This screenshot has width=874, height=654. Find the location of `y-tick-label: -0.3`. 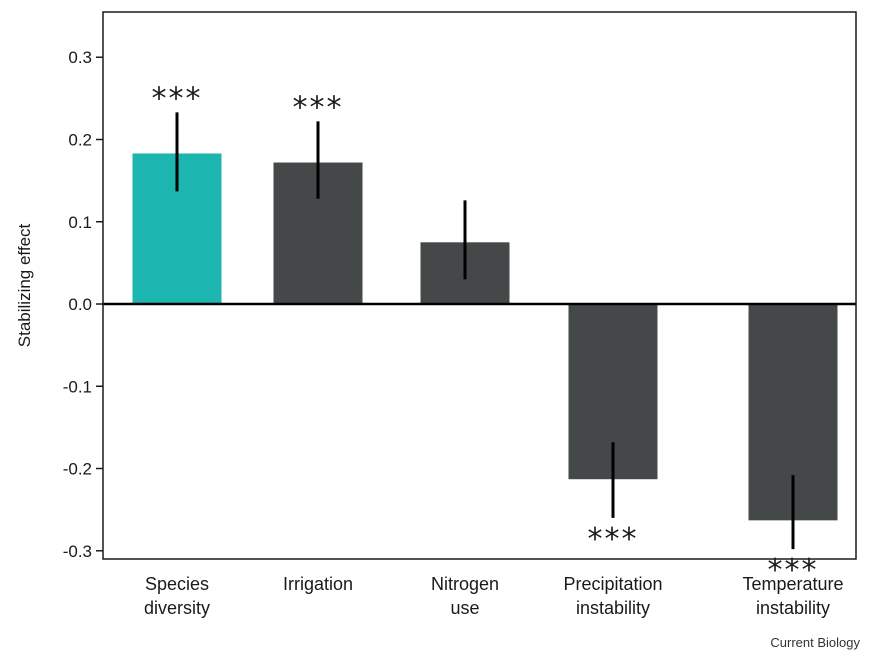

y-tick-label: -0.3 is located at coordinates (77, 551).